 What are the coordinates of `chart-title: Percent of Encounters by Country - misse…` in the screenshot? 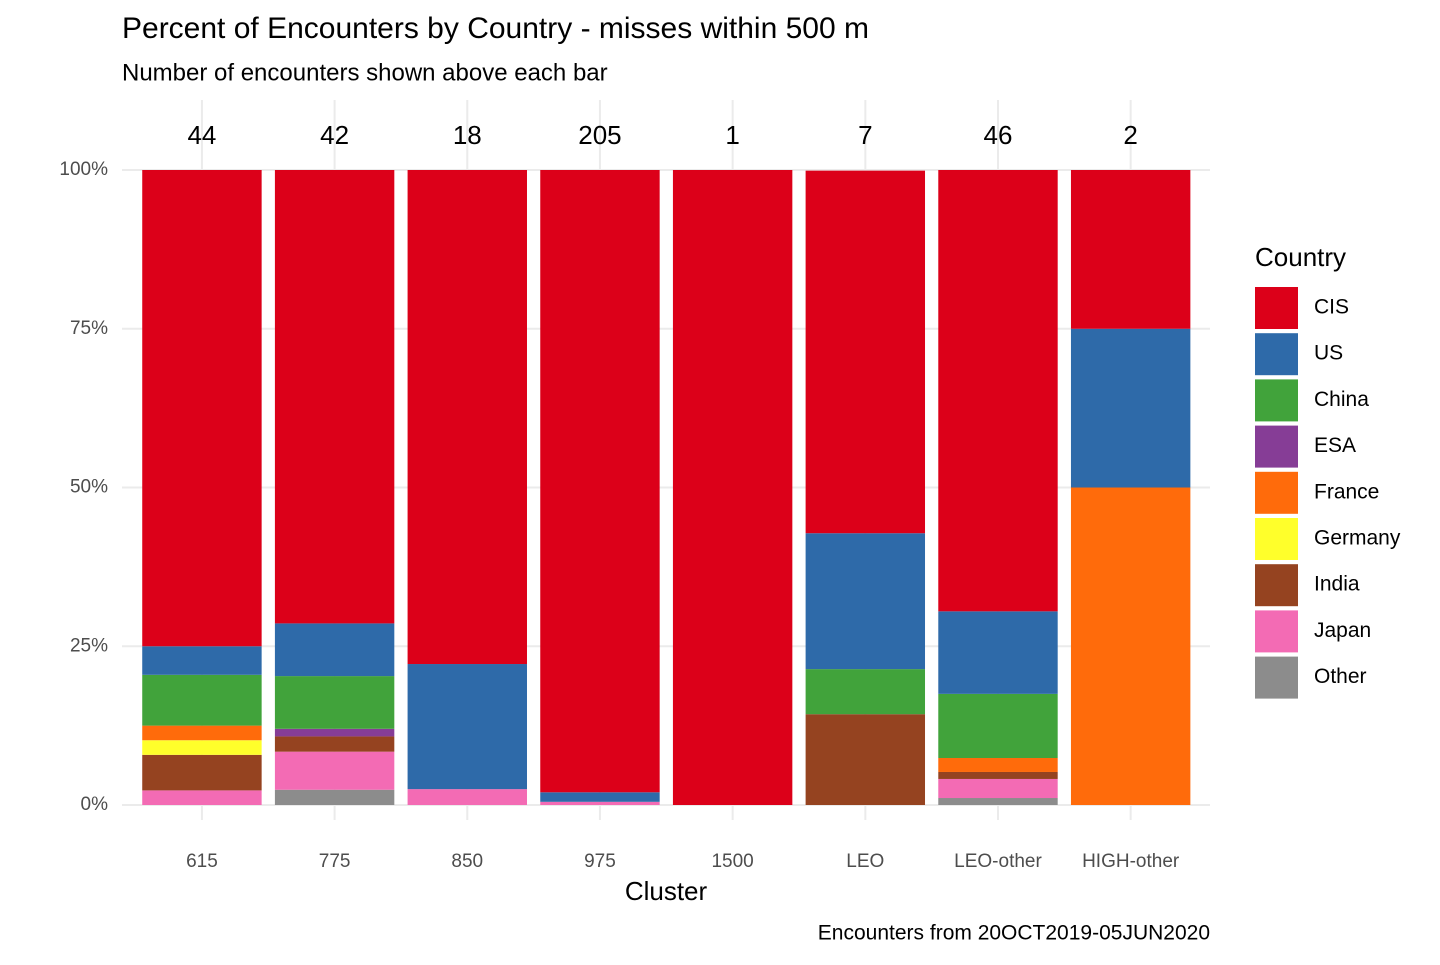 It's located at (495, 28).